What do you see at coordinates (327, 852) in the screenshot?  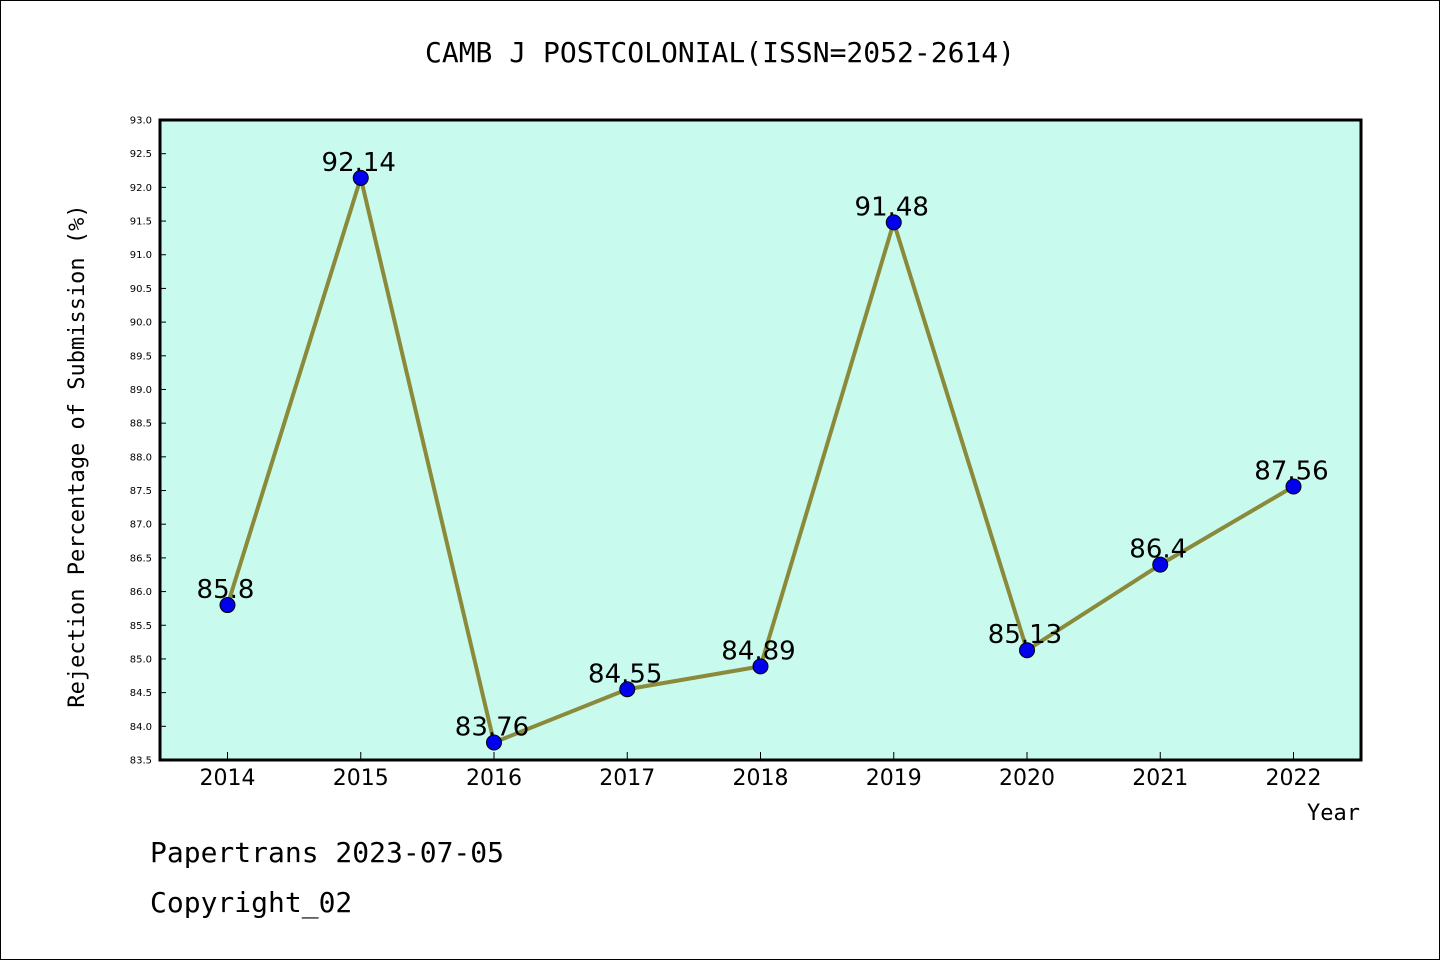 I see `footer-date: Papertrans 2023-07-05` at bounding box center [327, 852].